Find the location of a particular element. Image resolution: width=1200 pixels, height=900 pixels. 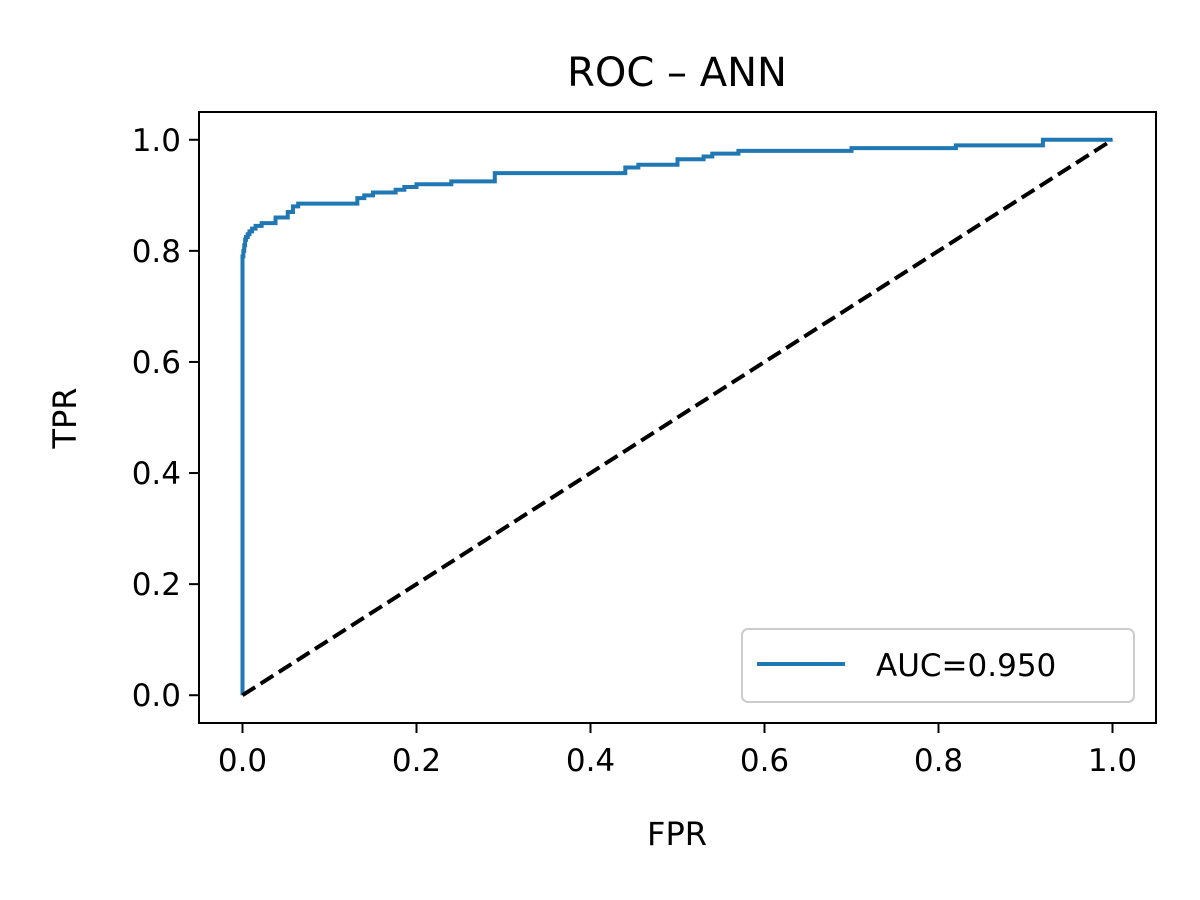

x-tick-label: 0.8 is located at coordinates (938, 761).